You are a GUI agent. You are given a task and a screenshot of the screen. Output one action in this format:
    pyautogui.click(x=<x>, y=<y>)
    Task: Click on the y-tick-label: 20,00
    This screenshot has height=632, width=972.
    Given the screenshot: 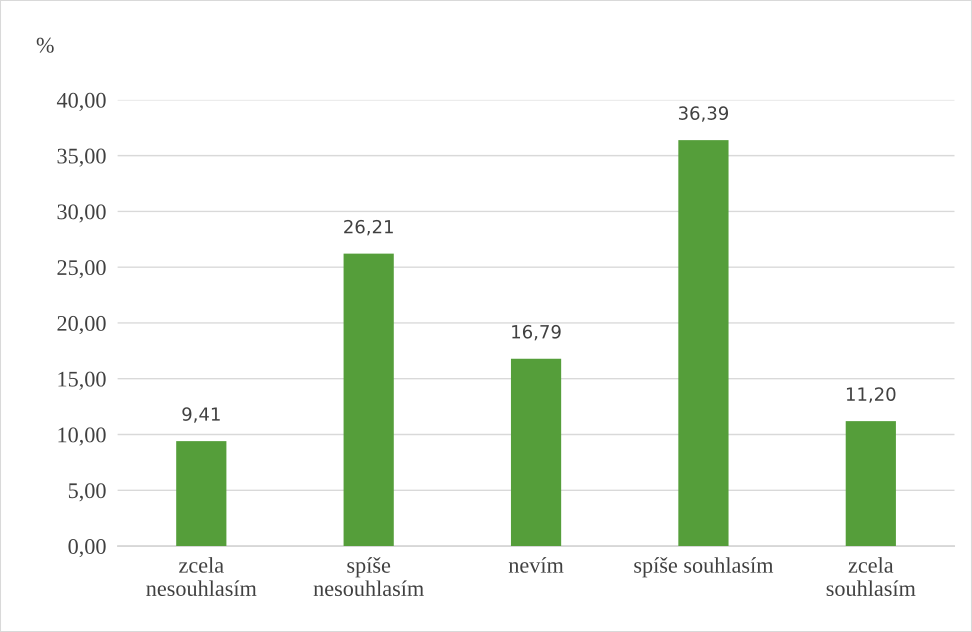 What is the action you would take?
    pyautogui.click(x=81, y=325)
    